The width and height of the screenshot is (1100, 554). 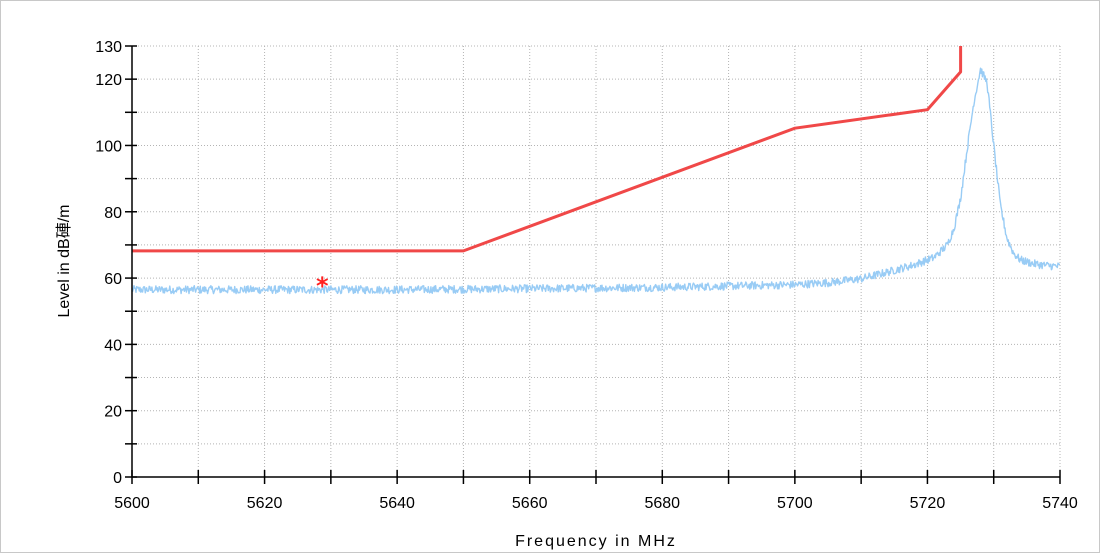 What do you see at coordinates (113, 279) in the screenshot?
I see `y-tick-label: 60` at bounding box center [113, 279].